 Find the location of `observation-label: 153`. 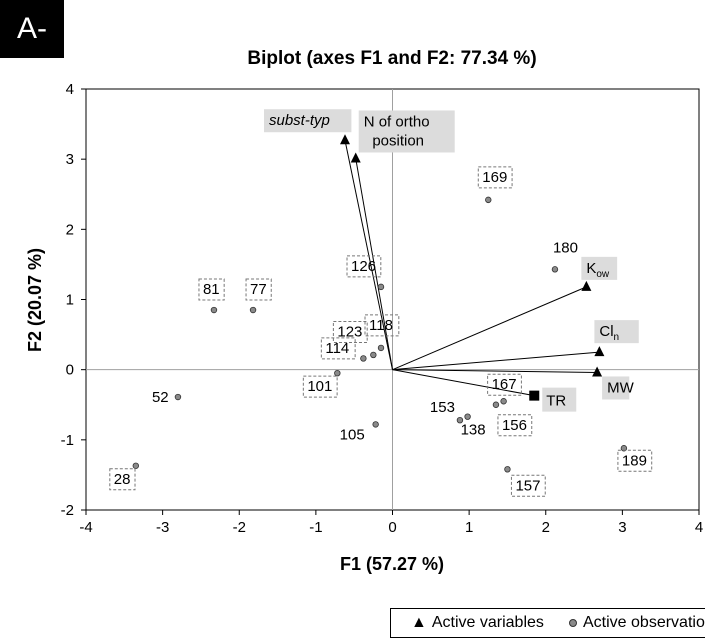

observation-label: 153 is located at coordinates (442, 407).